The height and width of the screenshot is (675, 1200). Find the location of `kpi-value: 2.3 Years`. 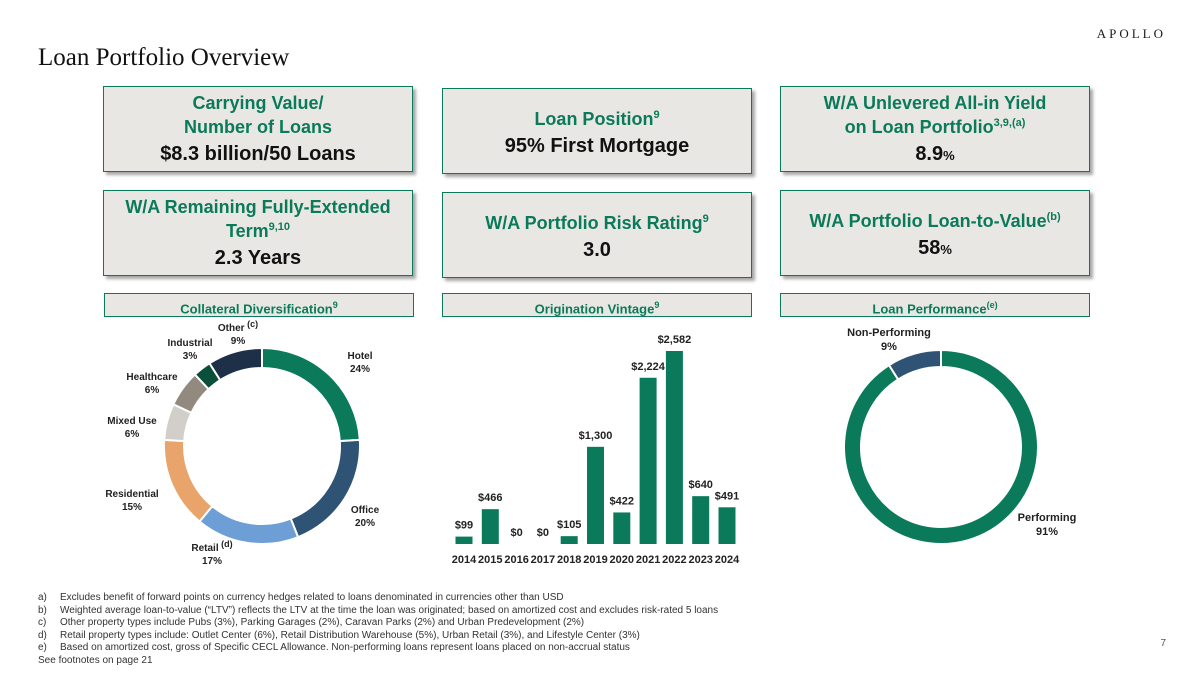

kpi-value: 2.3 Years is located at coordinates (258, 257).